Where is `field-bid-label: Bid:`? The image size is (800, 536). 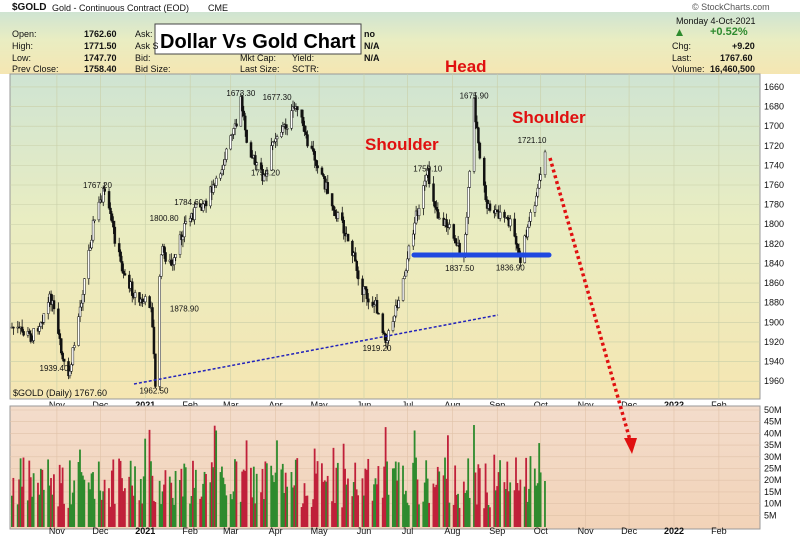 field-bid-label: Bid: is located at coordinates (143, 58).